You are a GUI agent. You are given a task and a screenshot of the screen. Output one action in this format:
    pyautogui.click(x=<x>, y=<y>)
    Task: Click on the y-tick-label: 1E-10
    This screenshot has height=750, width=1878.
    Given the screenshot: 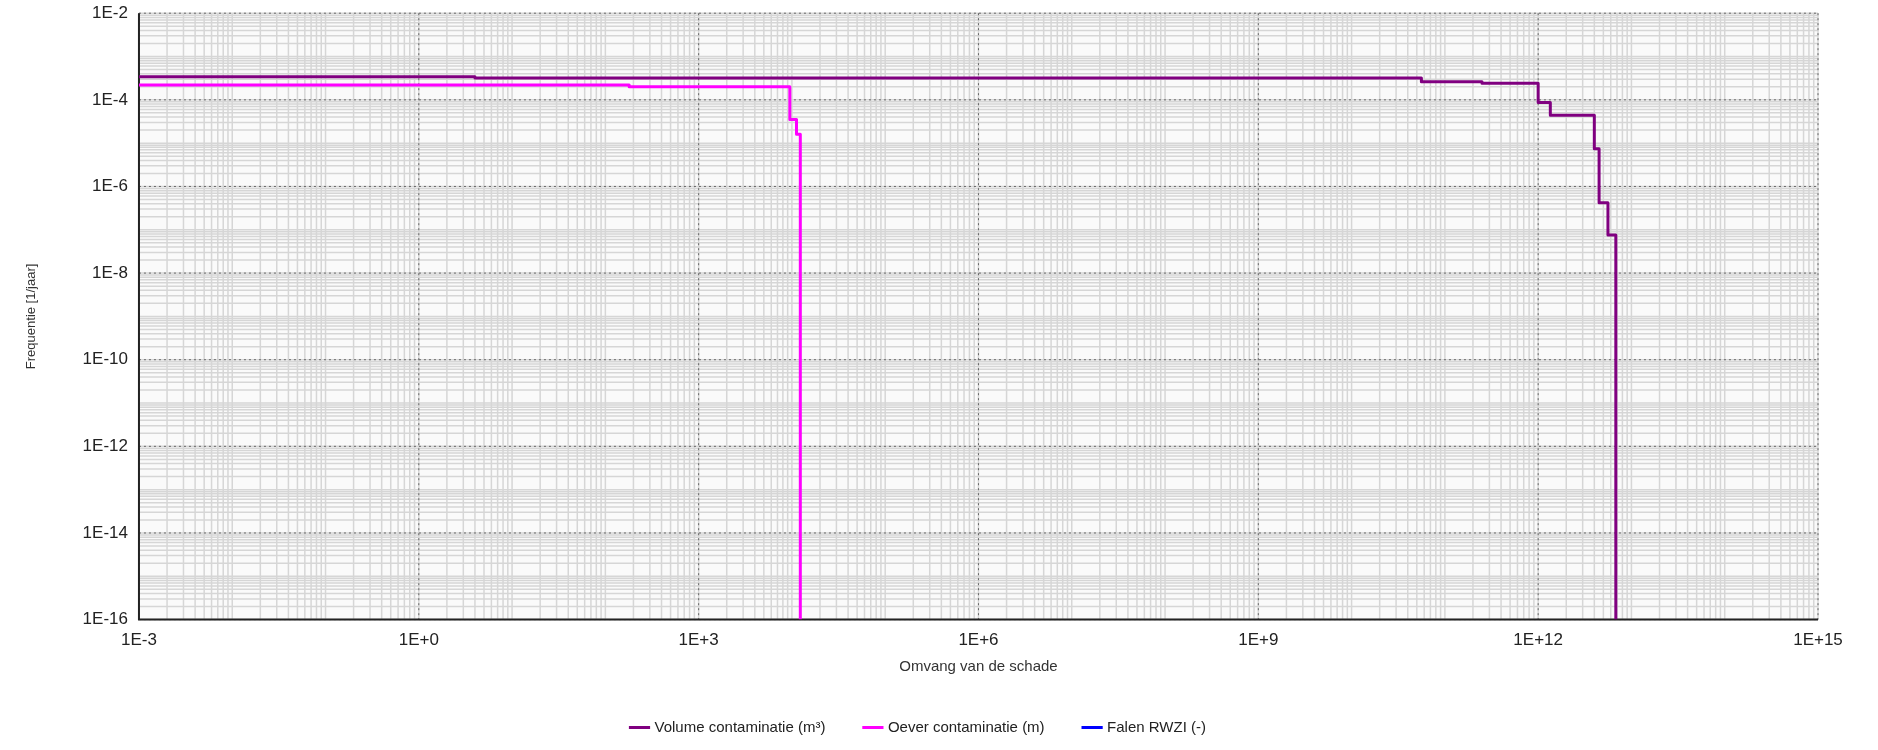 What is the action you would take?
    pyautogui.click(x=105, y=359)
    